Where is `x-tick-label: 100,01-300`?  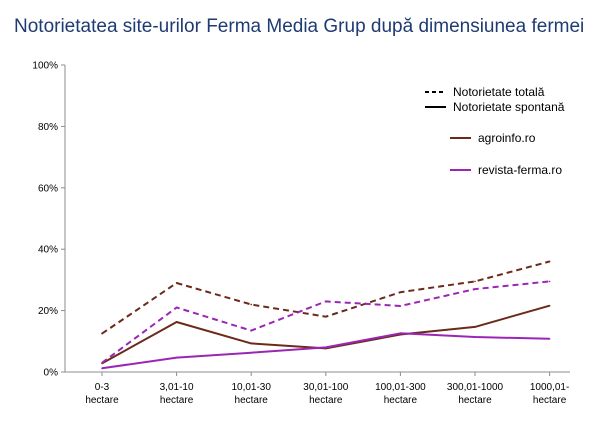
x-tick-label: 100,01-300 is located at coordinates (400, 387).